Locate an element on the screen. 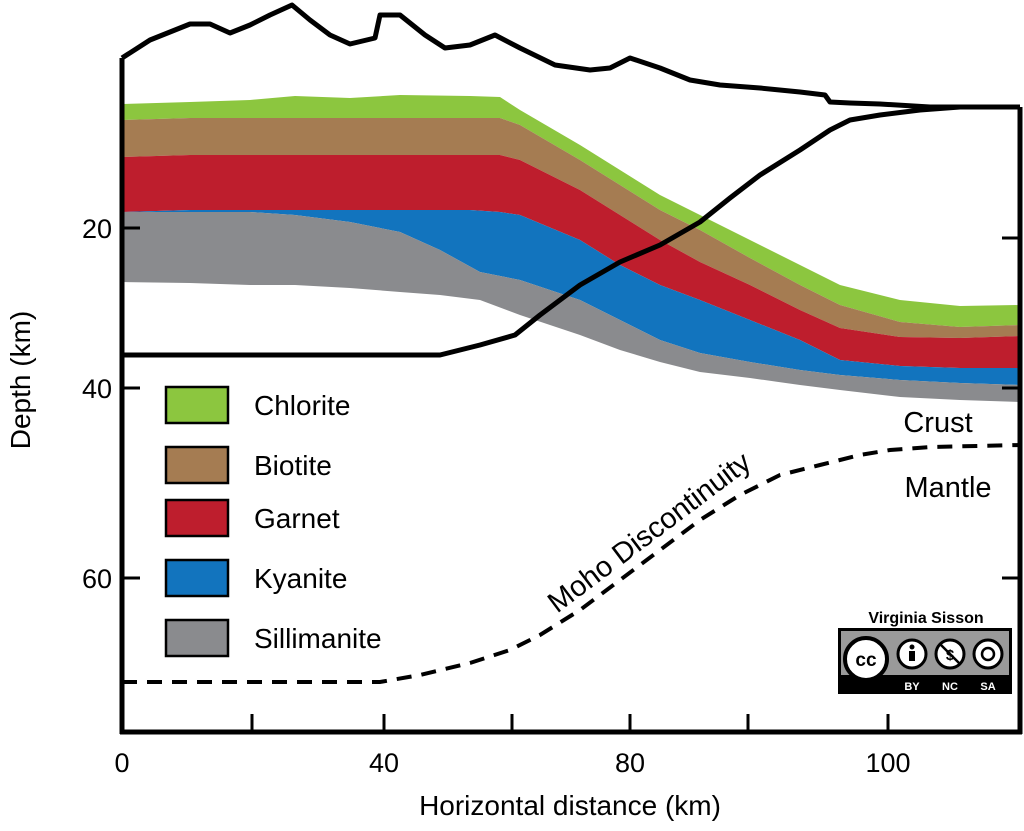  legend-label: Chlorite is located at coordinates (302, 405).